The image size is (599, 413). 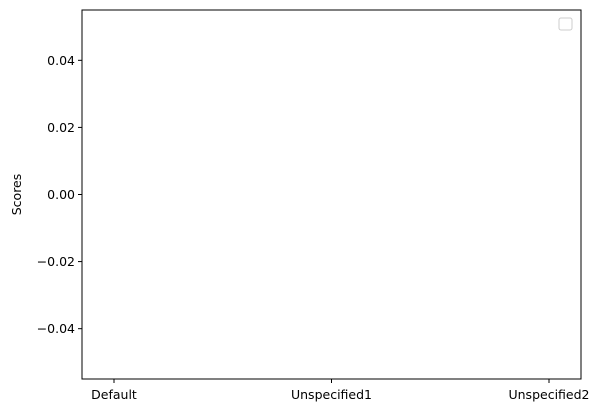 What do you see at coordinates (56, 261) in the screenshot?
I see `y-tick-label: −0.02` at bounding box center [56, 261].